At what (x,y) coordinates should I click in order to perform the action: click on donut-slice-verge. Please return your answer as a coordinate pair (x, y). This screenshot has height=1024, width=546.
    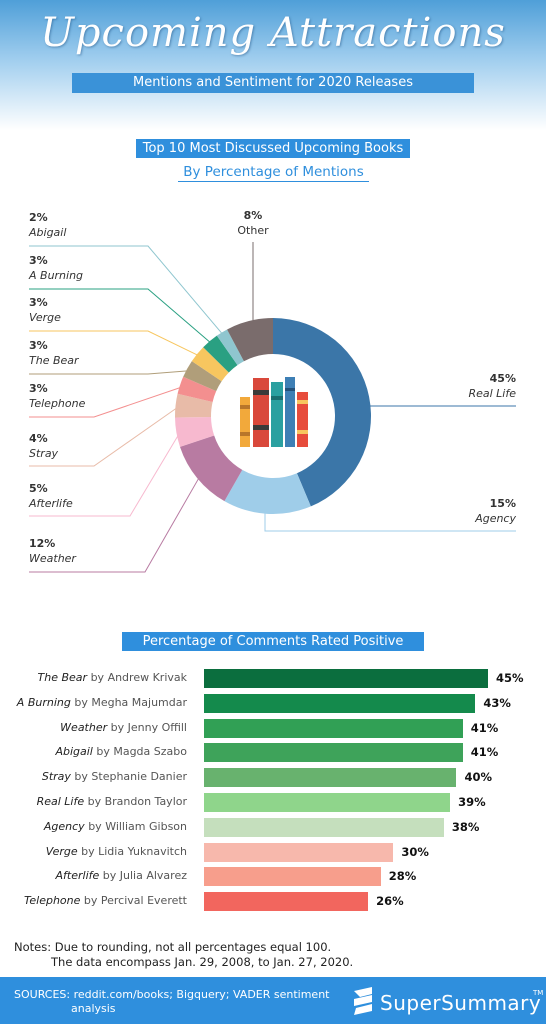
    Looking at the image, I should click on (210, 364).